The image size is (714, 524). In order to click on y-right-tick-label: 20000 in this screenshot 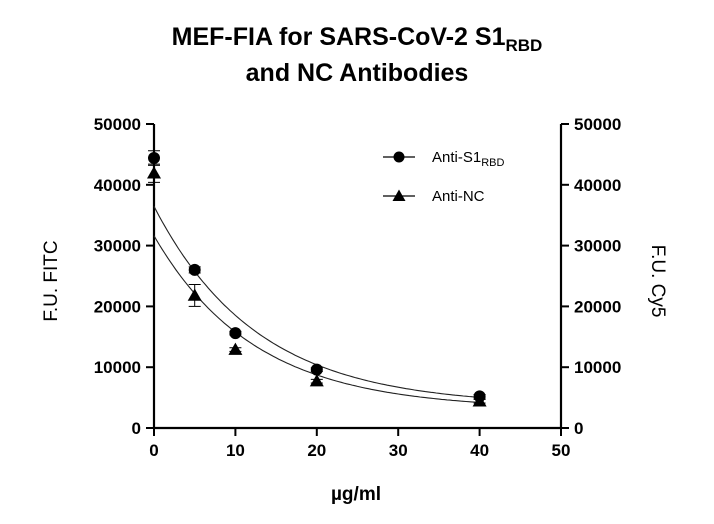, I will do `click(597, 306)`.